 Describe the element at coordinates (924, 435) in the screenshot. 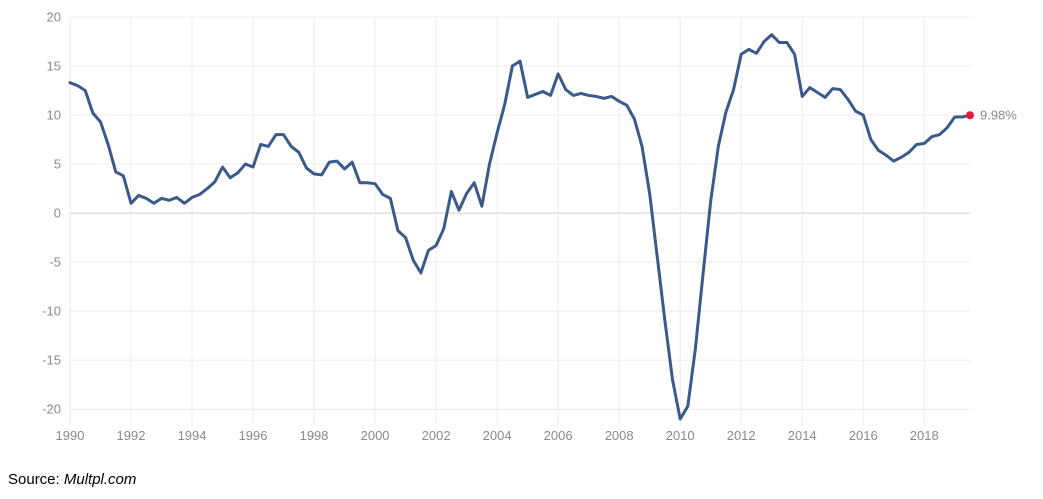

I see `x-tick-label: 2018` at that location.